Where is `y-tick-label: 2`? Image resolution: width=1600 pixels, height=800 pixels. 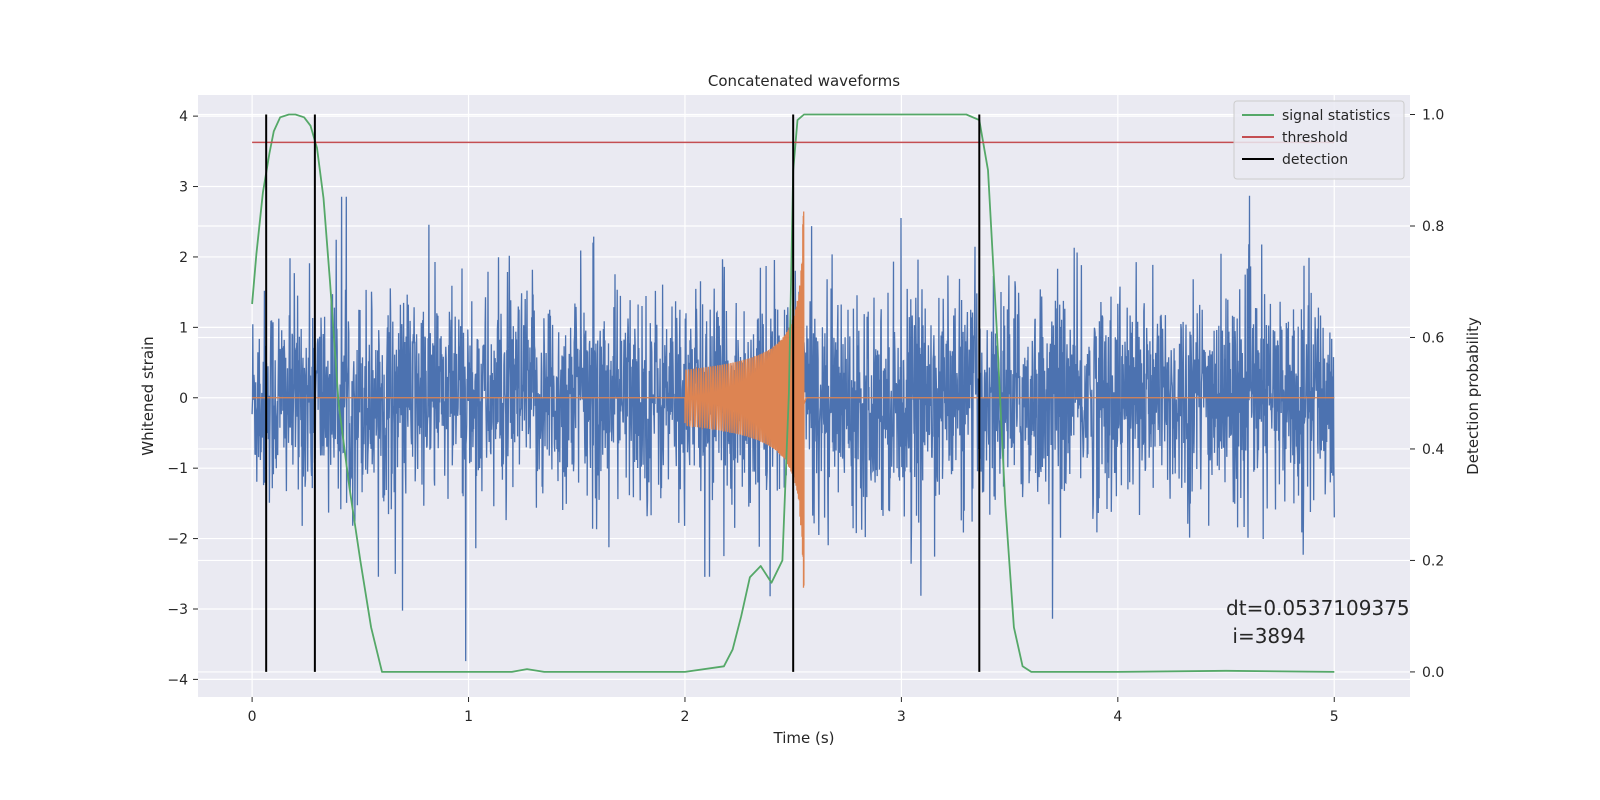
y-tick-label: 2 is located at coordinates (183, 258).